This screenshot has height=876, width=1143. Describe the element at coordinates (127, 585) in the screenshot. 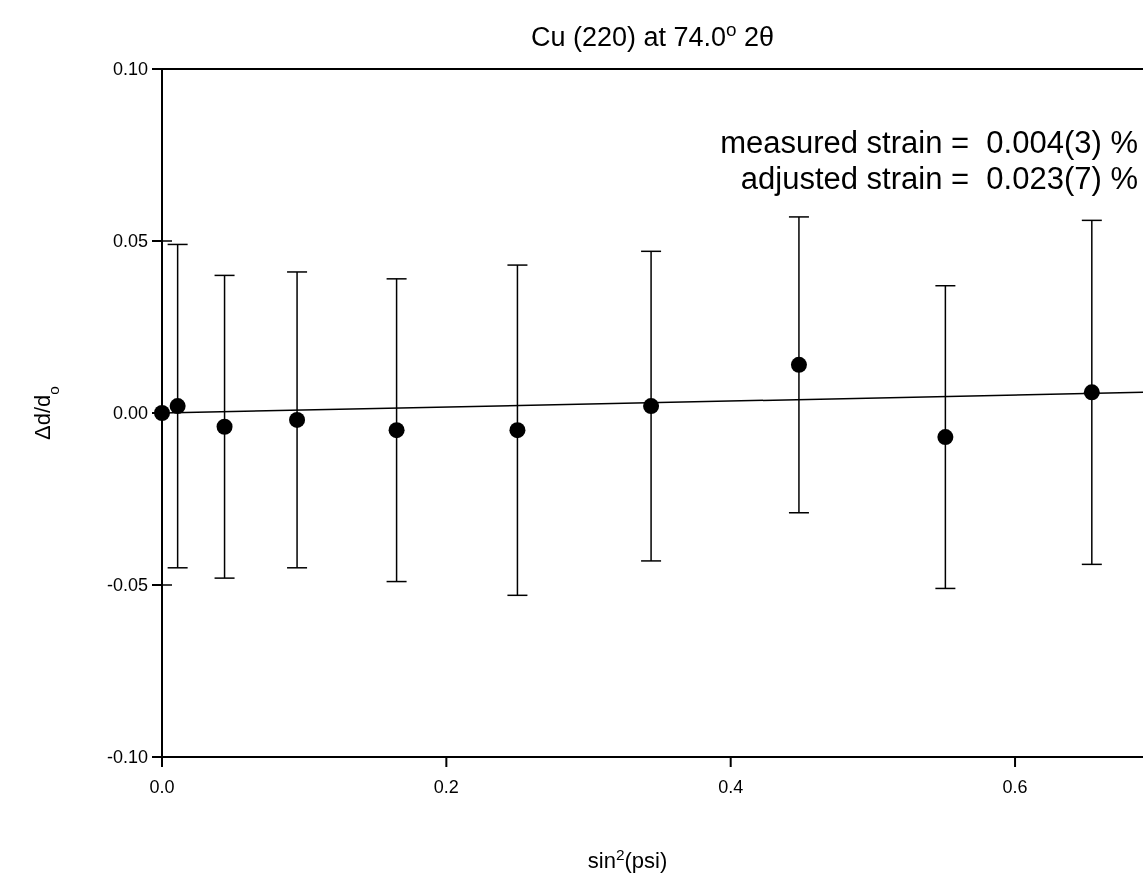

I see `y-tick-label: -0.05` at that location.